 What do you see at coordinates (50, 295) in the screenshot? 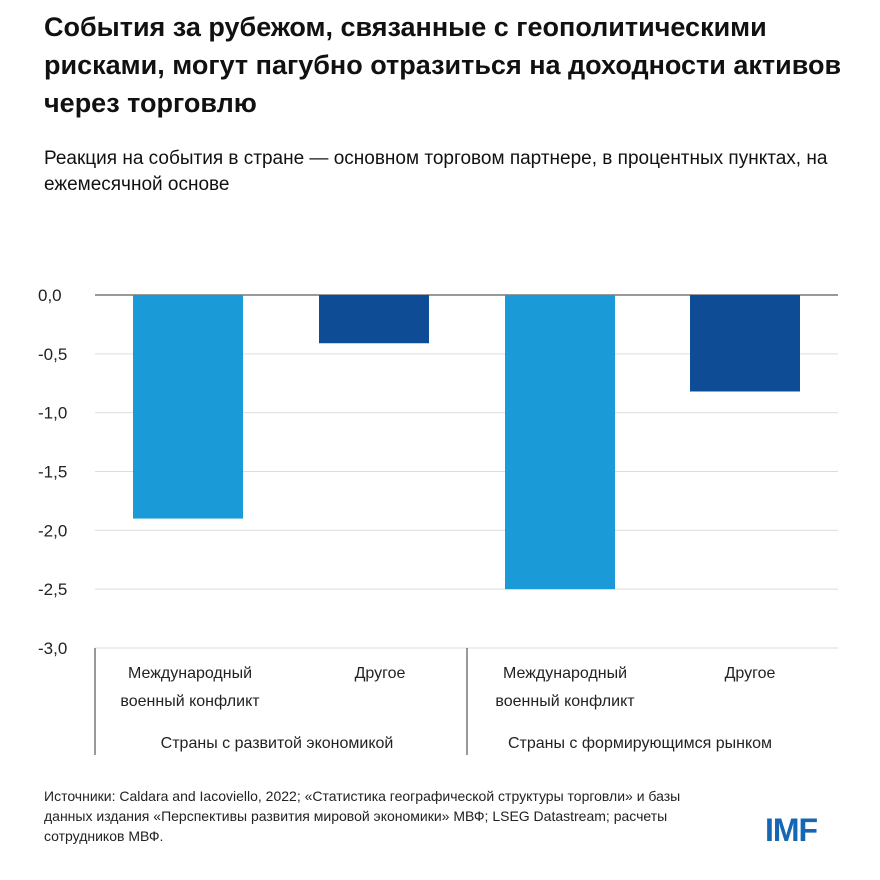
I see `y-tick-label: 0,0` at bounding box center [50, 295].